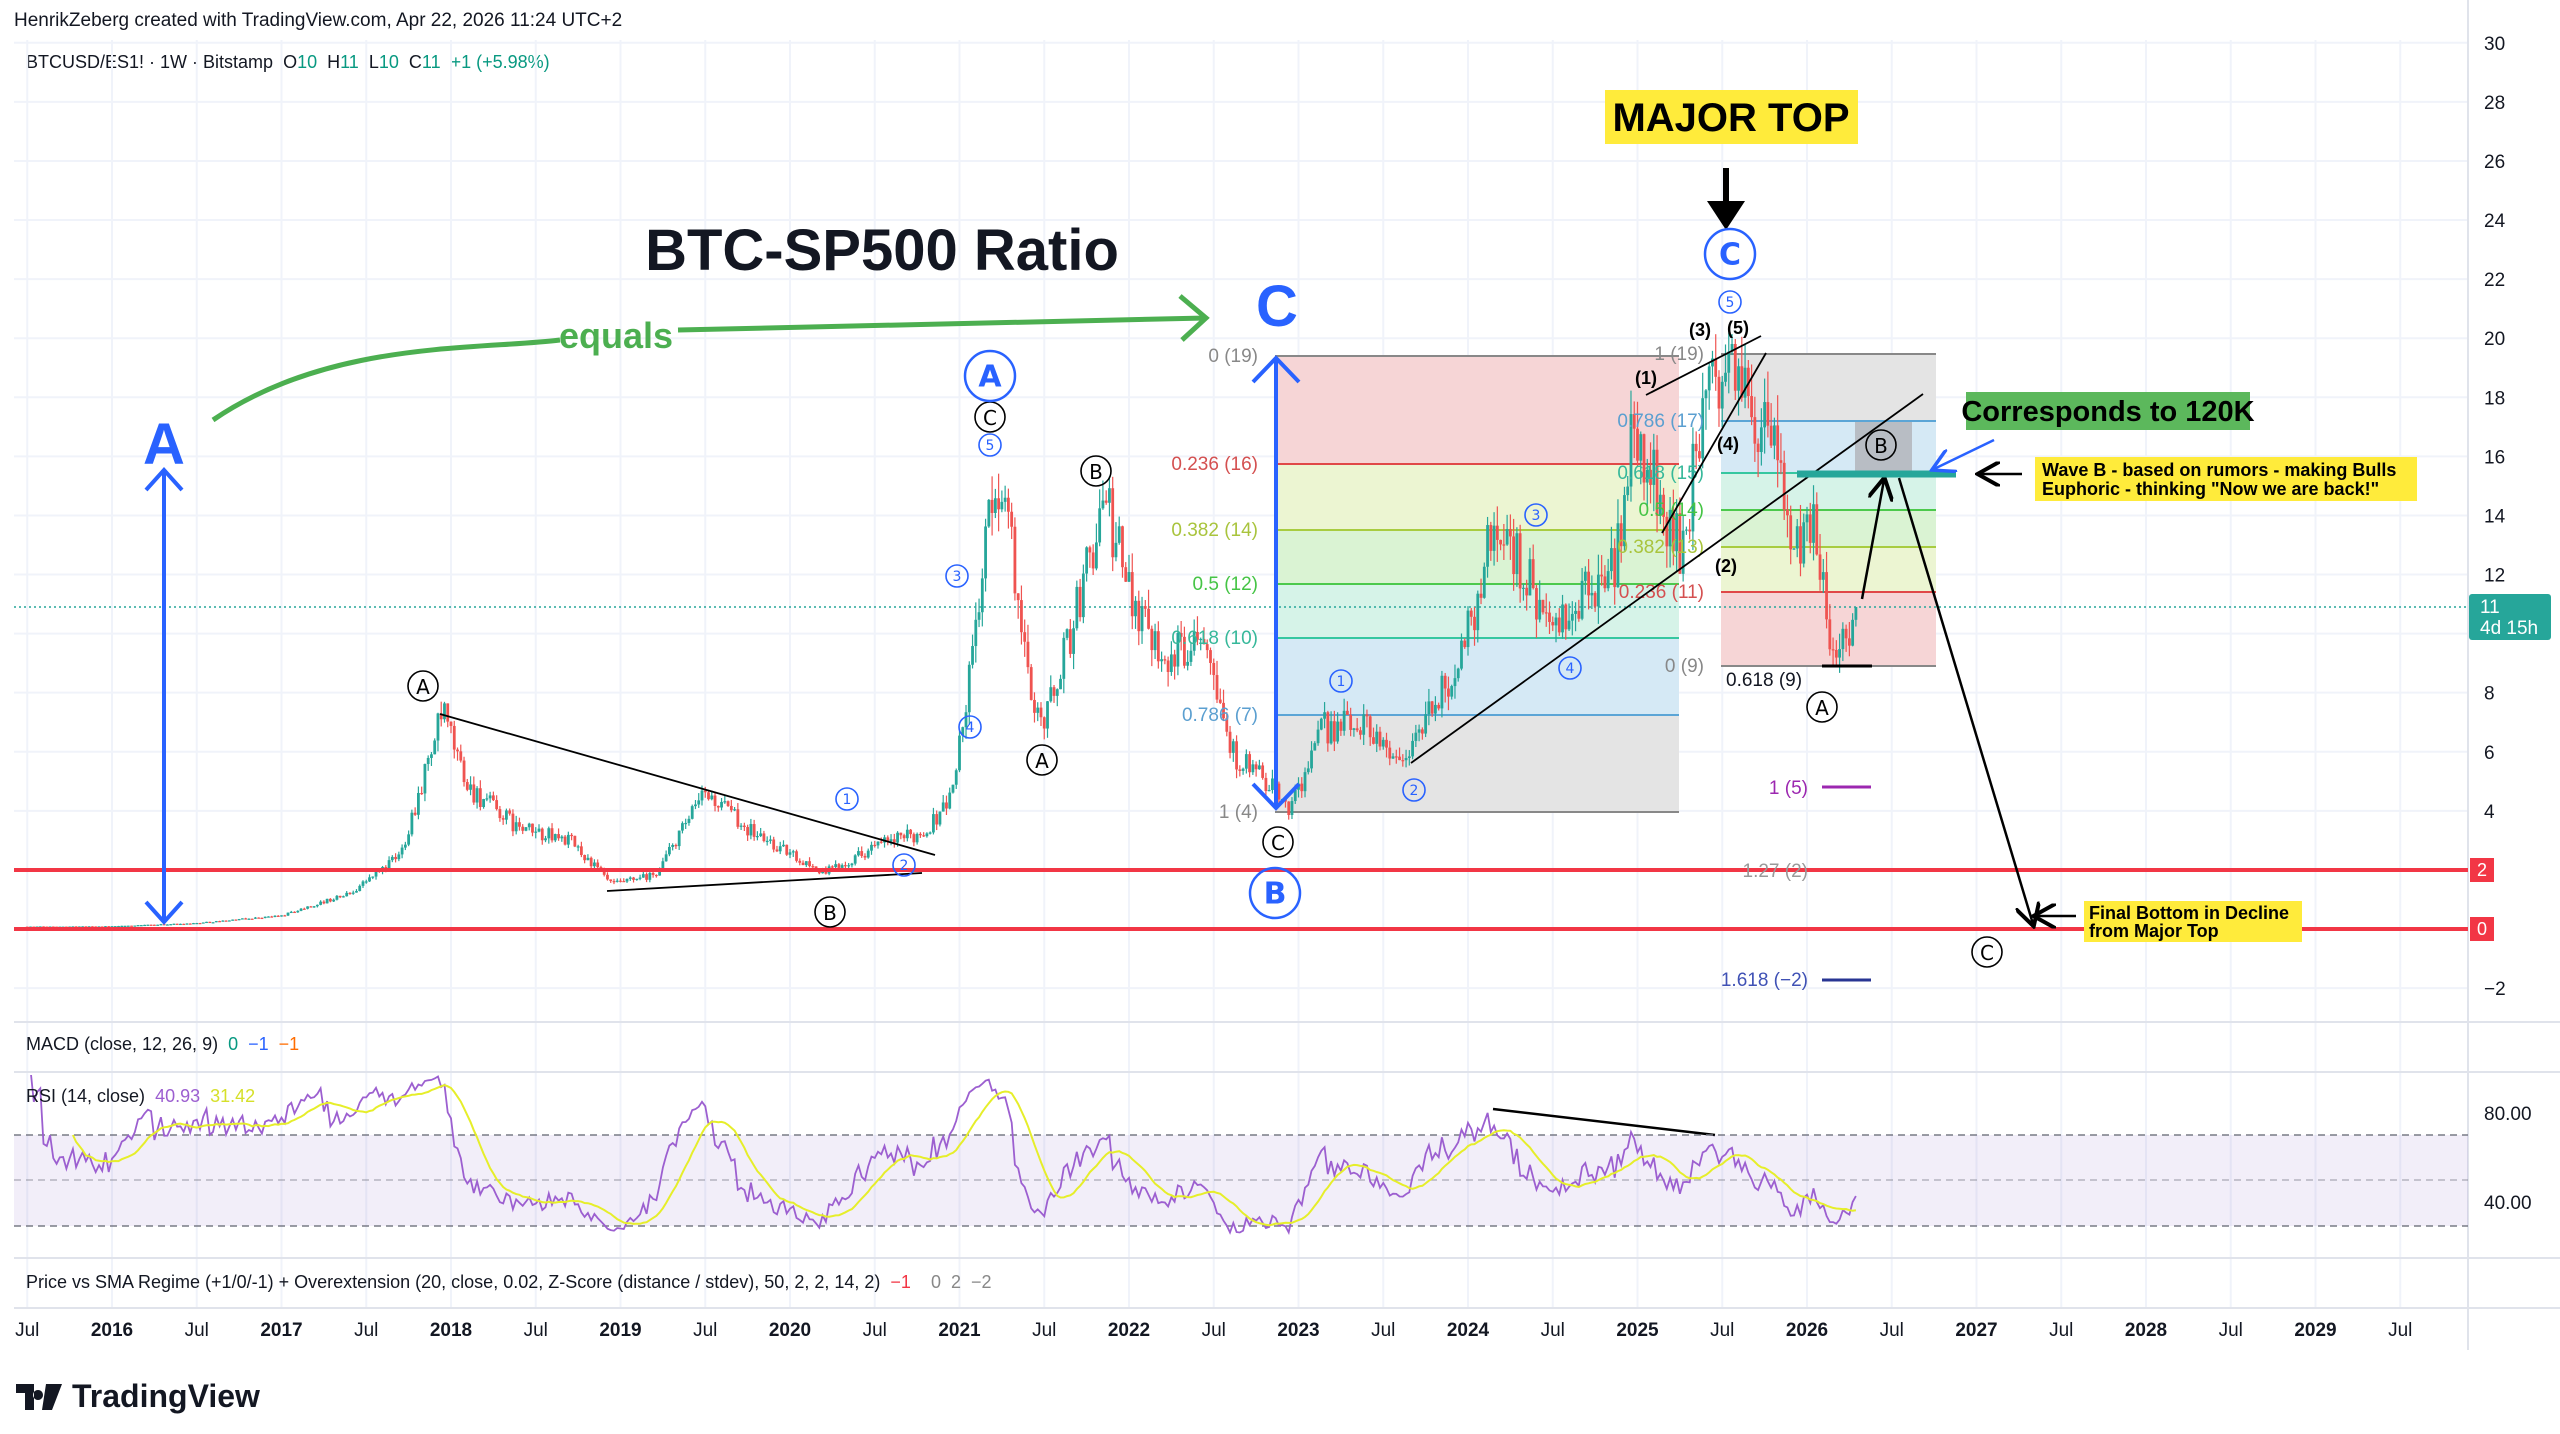  What do you see at coordinates (1872, 540) in the screenshot?
I see `wave-b-up-arrow` at bounding box center [1872, 540].